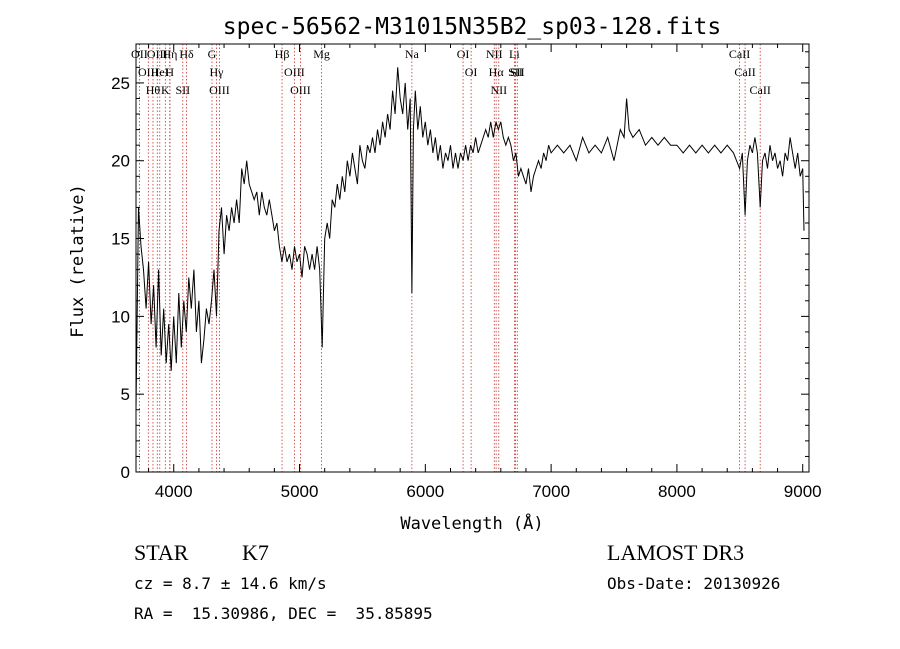 The image size is (900, 649). Describe the element at coordinates (412, 54) in the screenshot. I see `line-marker-label: Na` at that location.